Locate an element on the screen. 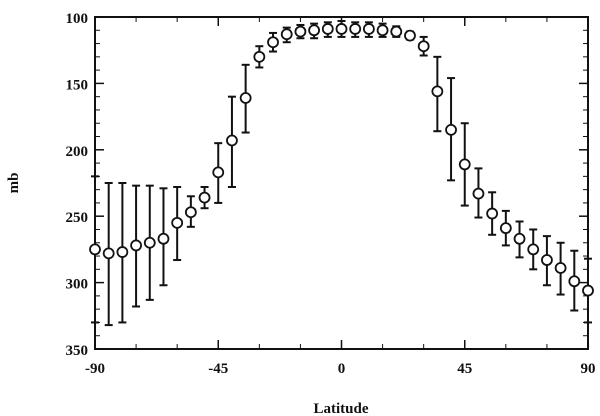 The height and width of the screenshot is (416, 600). y-tick-label: 250 is located at coordinates (77, 218).